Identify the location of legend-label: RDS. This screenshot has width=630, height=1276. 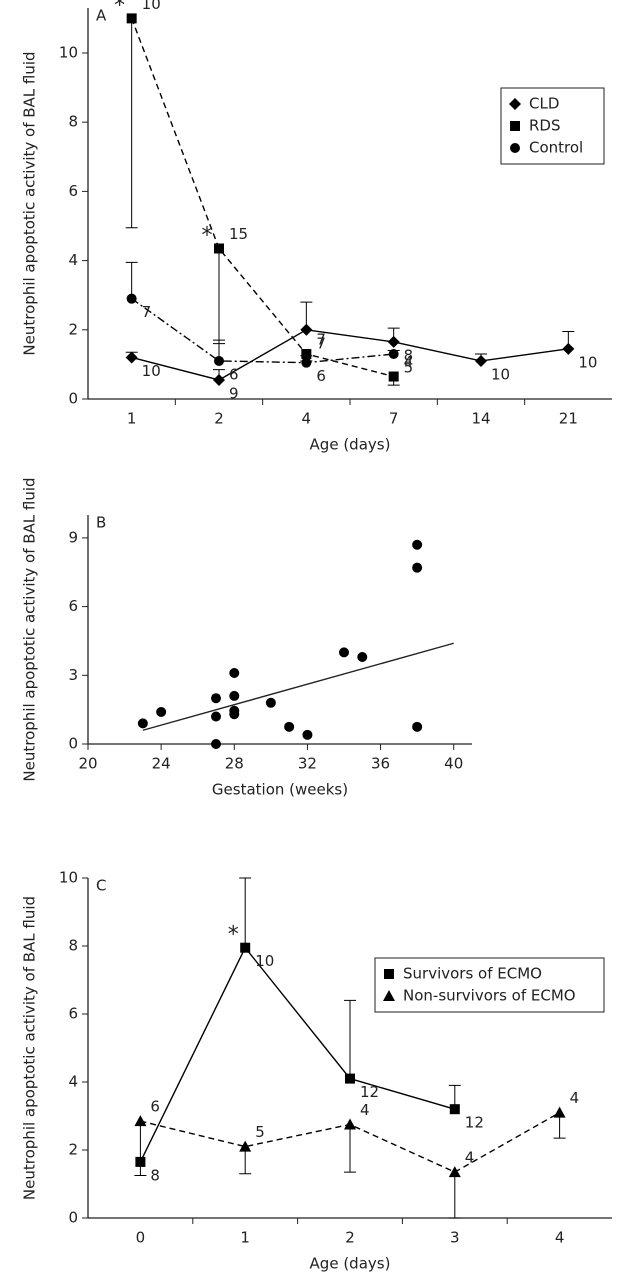
(545, 126).